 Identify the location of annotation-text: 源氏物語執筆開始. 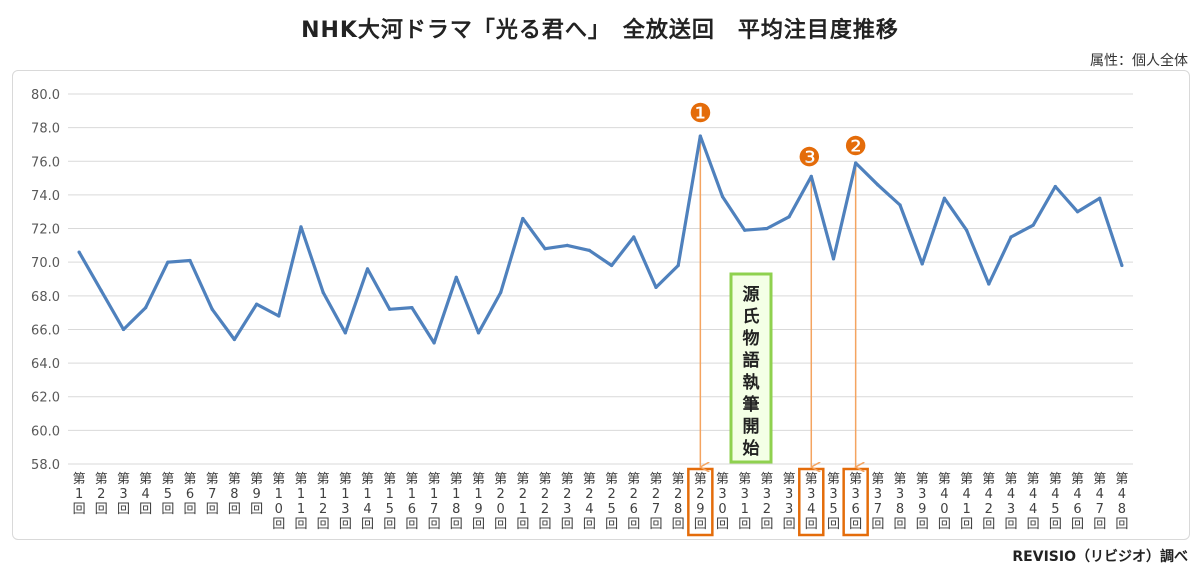
(751, 371).